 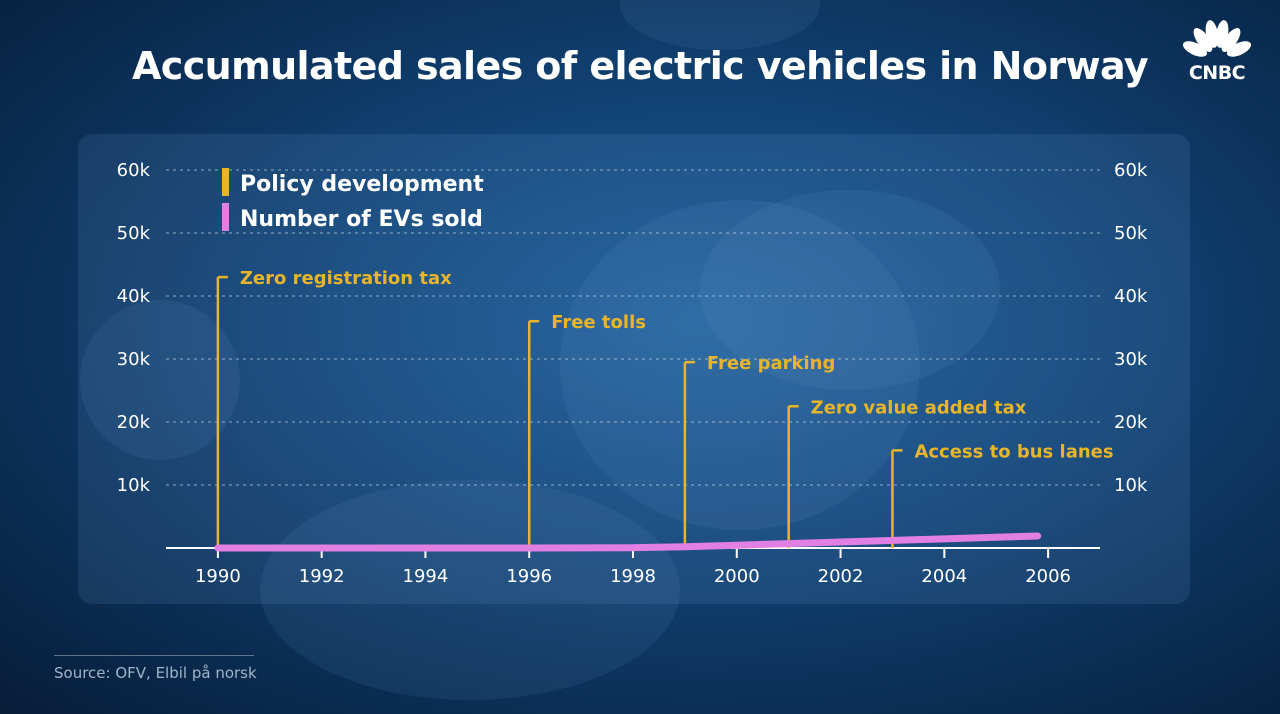 What do you see at coordinates (134, 170) in the screenshot?
I see `y-tick-label-left: 60k` at bounding box center [134, 170].